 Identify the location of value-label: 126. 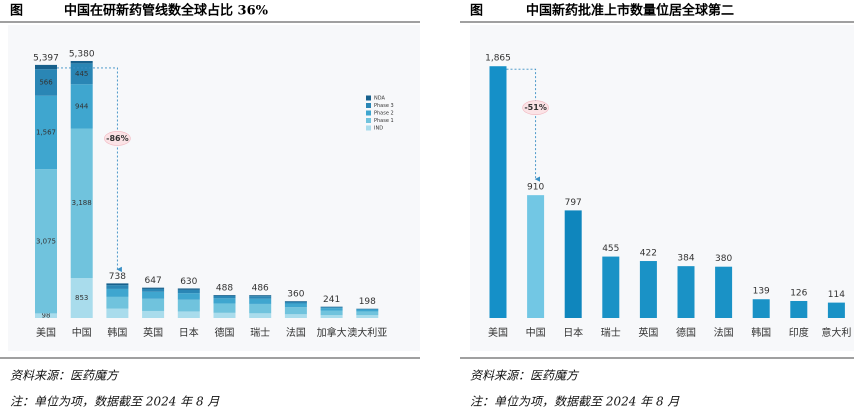
(798, 293).